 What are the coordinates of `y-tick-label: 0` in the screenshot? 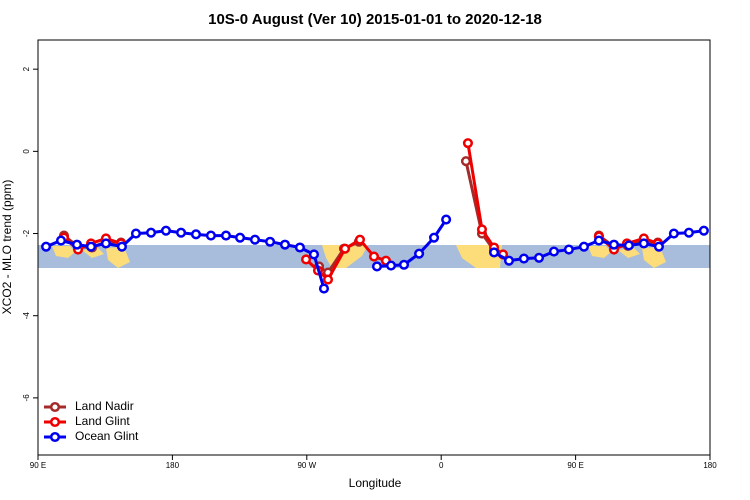 It's located at (26, 151).